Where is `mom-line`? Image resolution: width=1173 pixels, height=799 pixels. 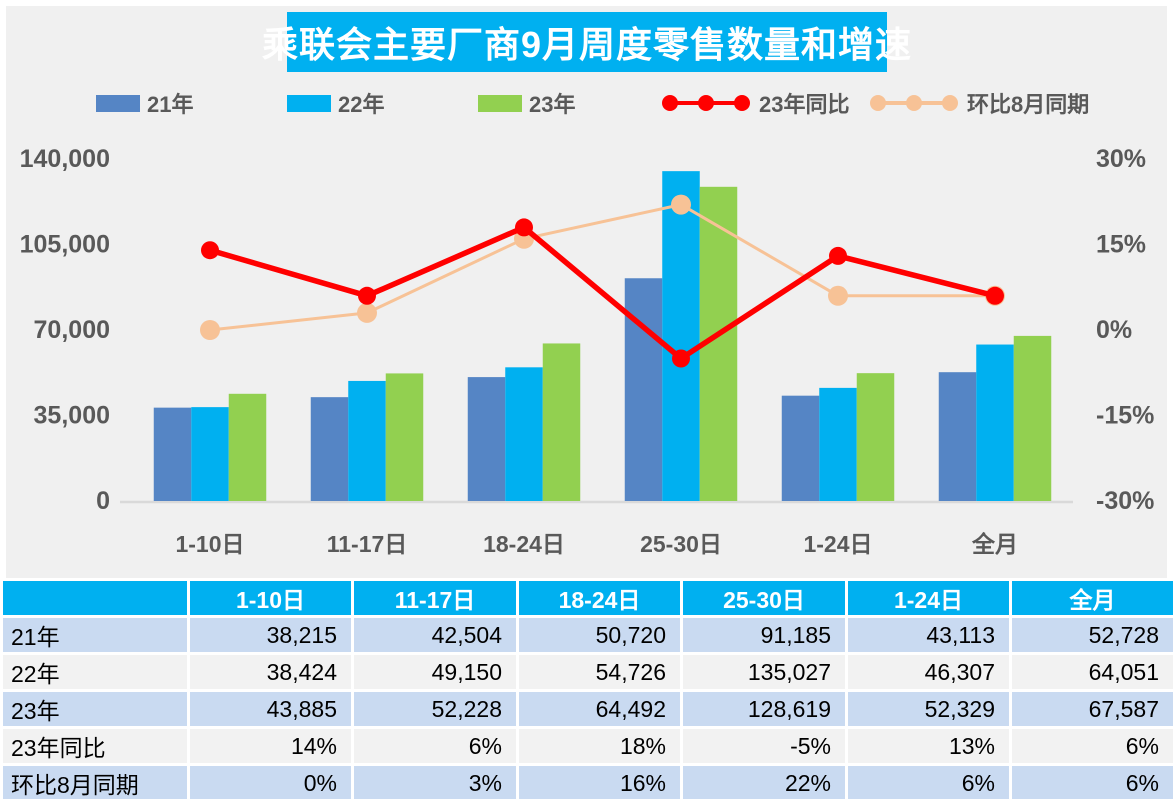
mom-line is located at coordinates (602, 267).